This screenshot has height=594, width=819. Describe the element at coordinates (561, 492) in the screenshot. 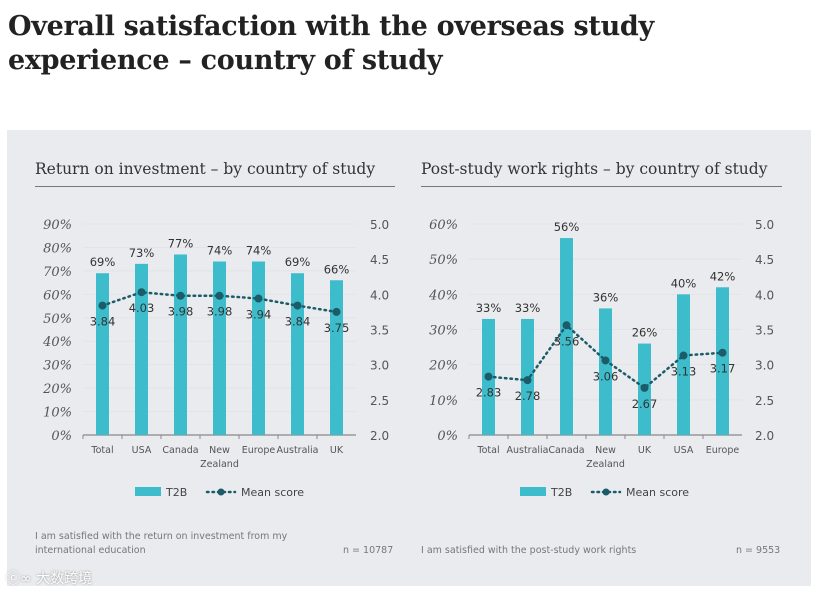

I see `legend-label-t2b: T2B` at that location.